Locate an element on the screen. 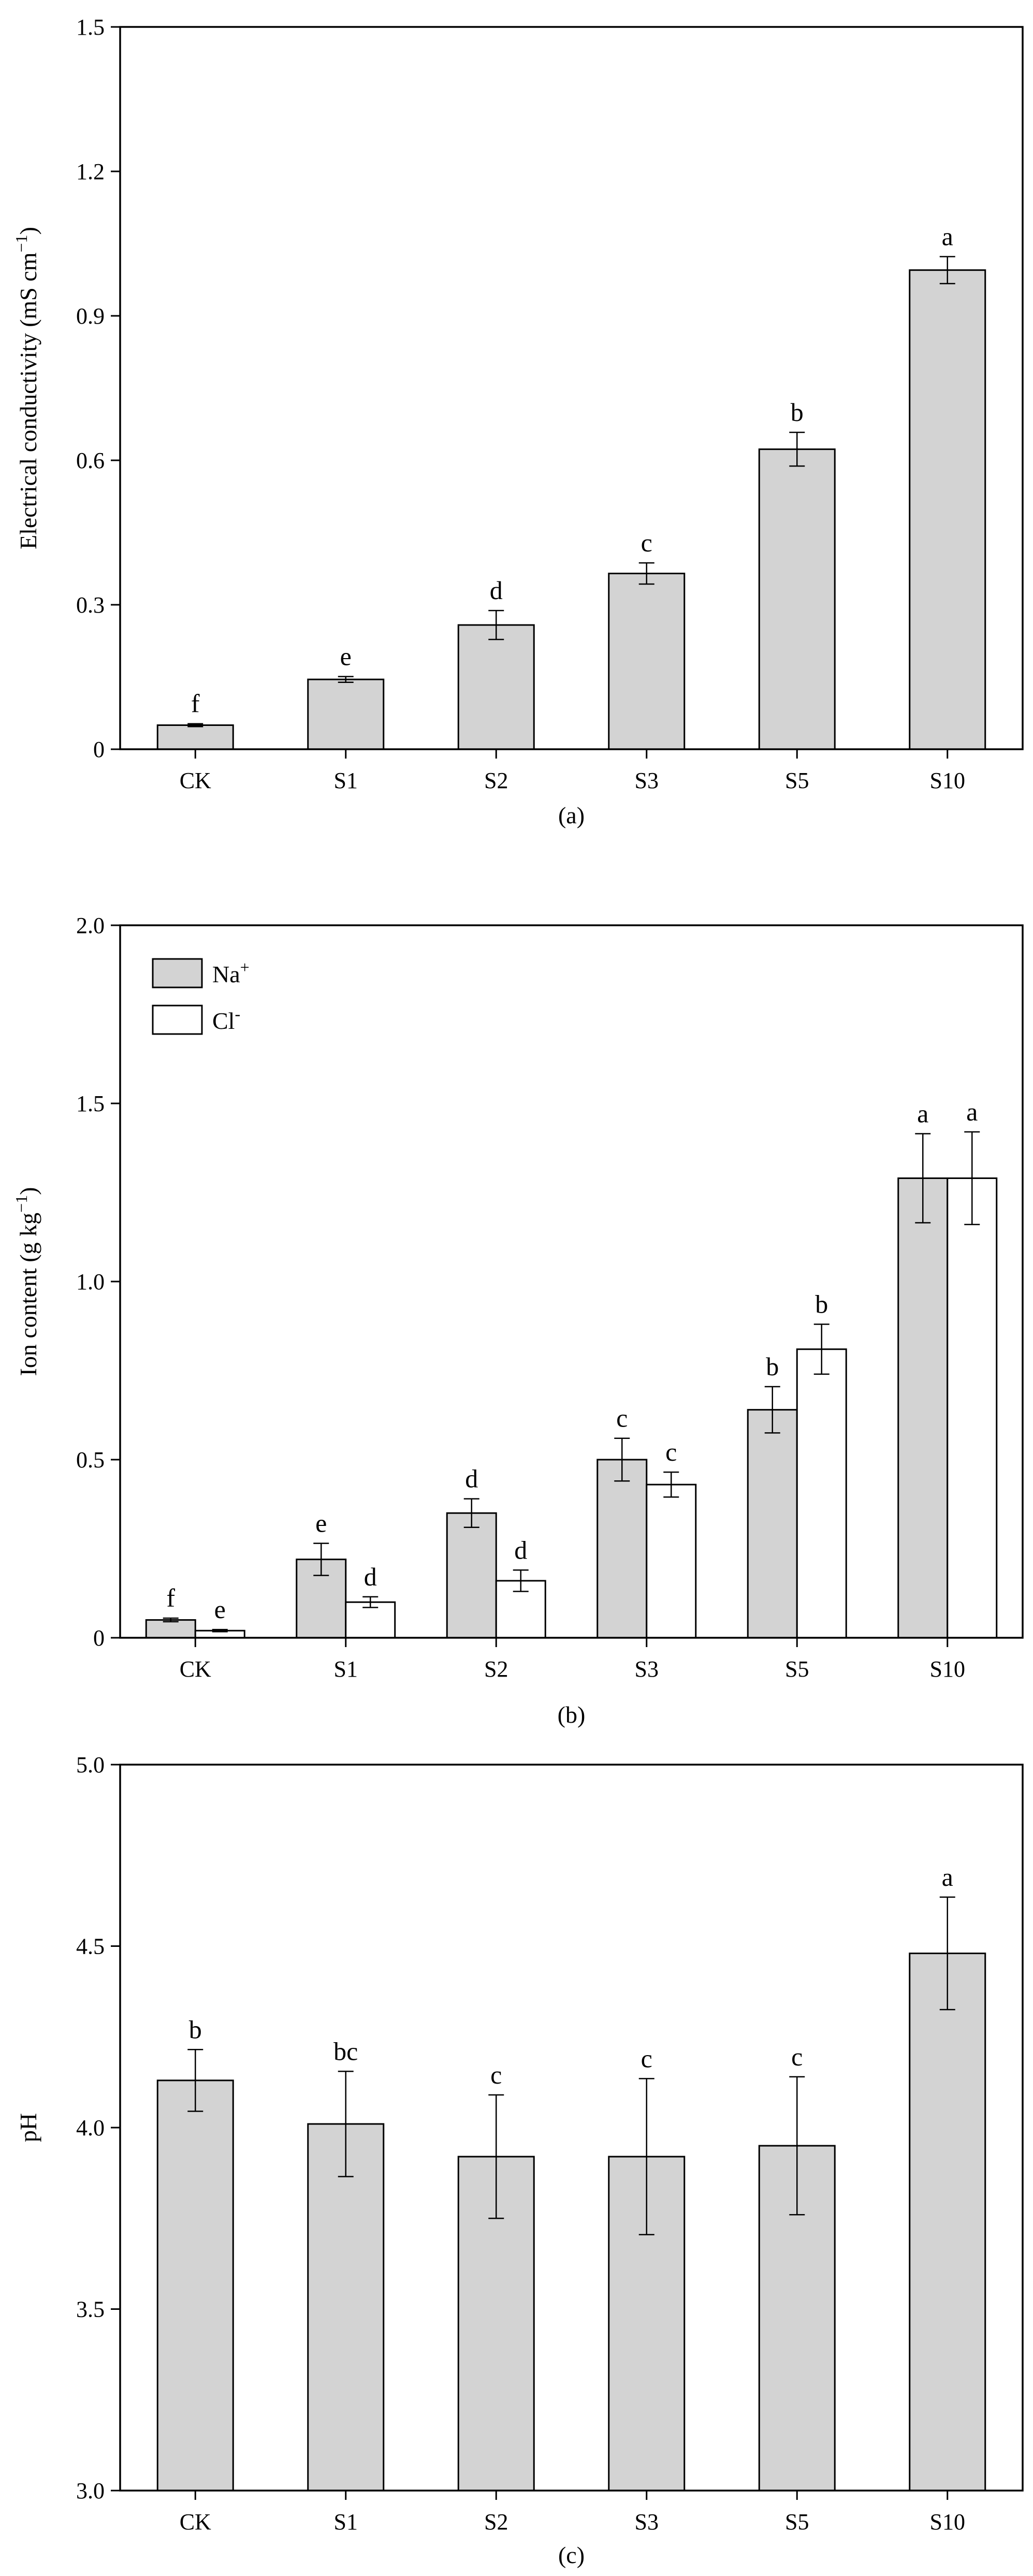  bar-s3 is located at coordinates (647, 662).